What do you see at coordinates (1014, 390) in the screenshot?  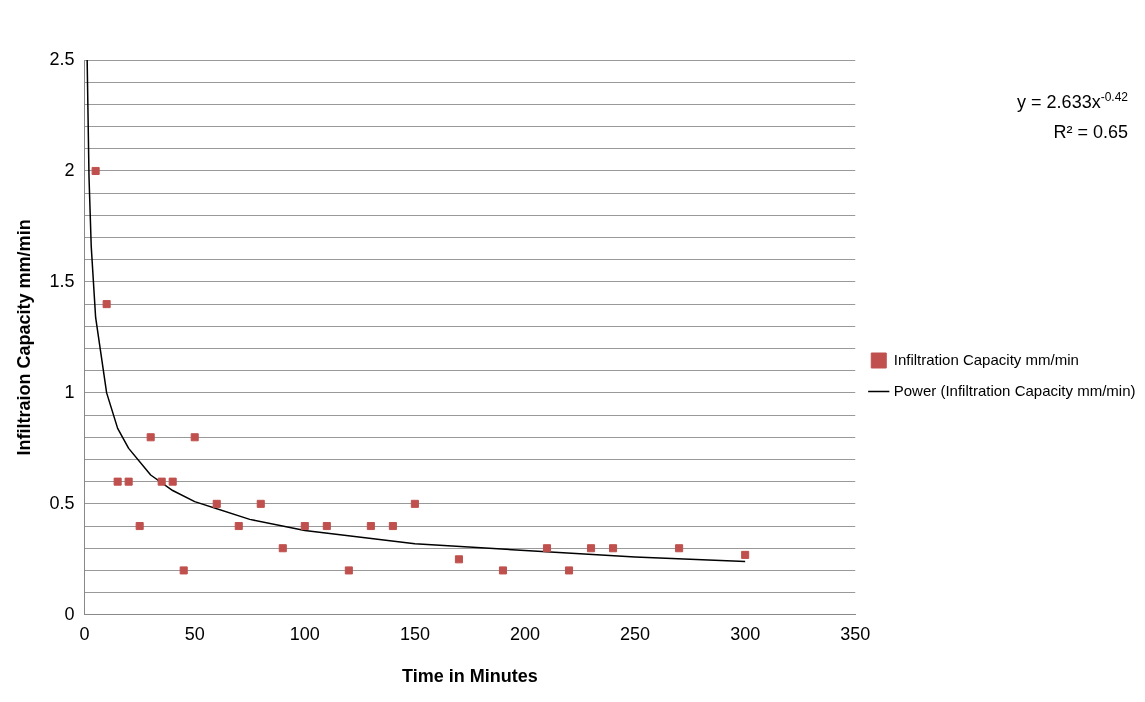 I see `legend-label: Power (Infiltration Capacity mm/min)` at bounding box center [1014, 390].